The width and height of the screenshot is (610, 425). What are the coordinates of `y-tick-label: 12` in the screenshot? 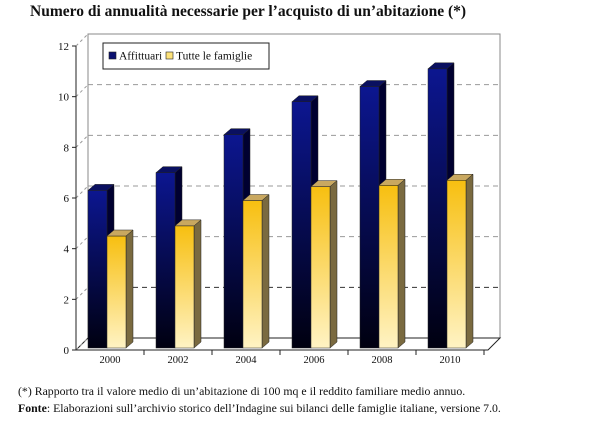 It's located at (63, 47).